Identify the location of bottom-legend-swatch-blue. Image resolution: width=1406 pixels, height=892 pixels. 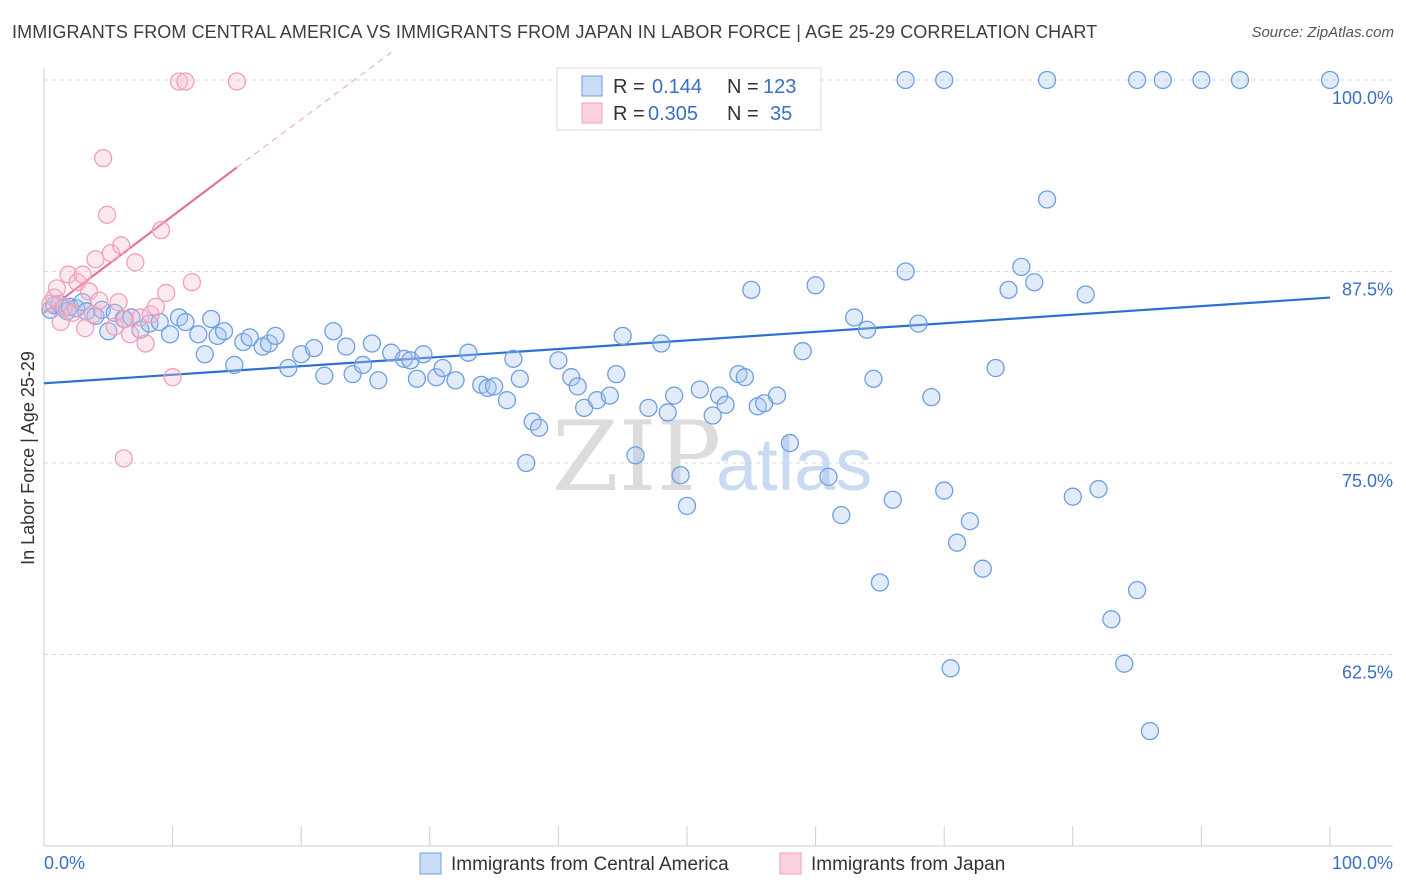
(430, 863).